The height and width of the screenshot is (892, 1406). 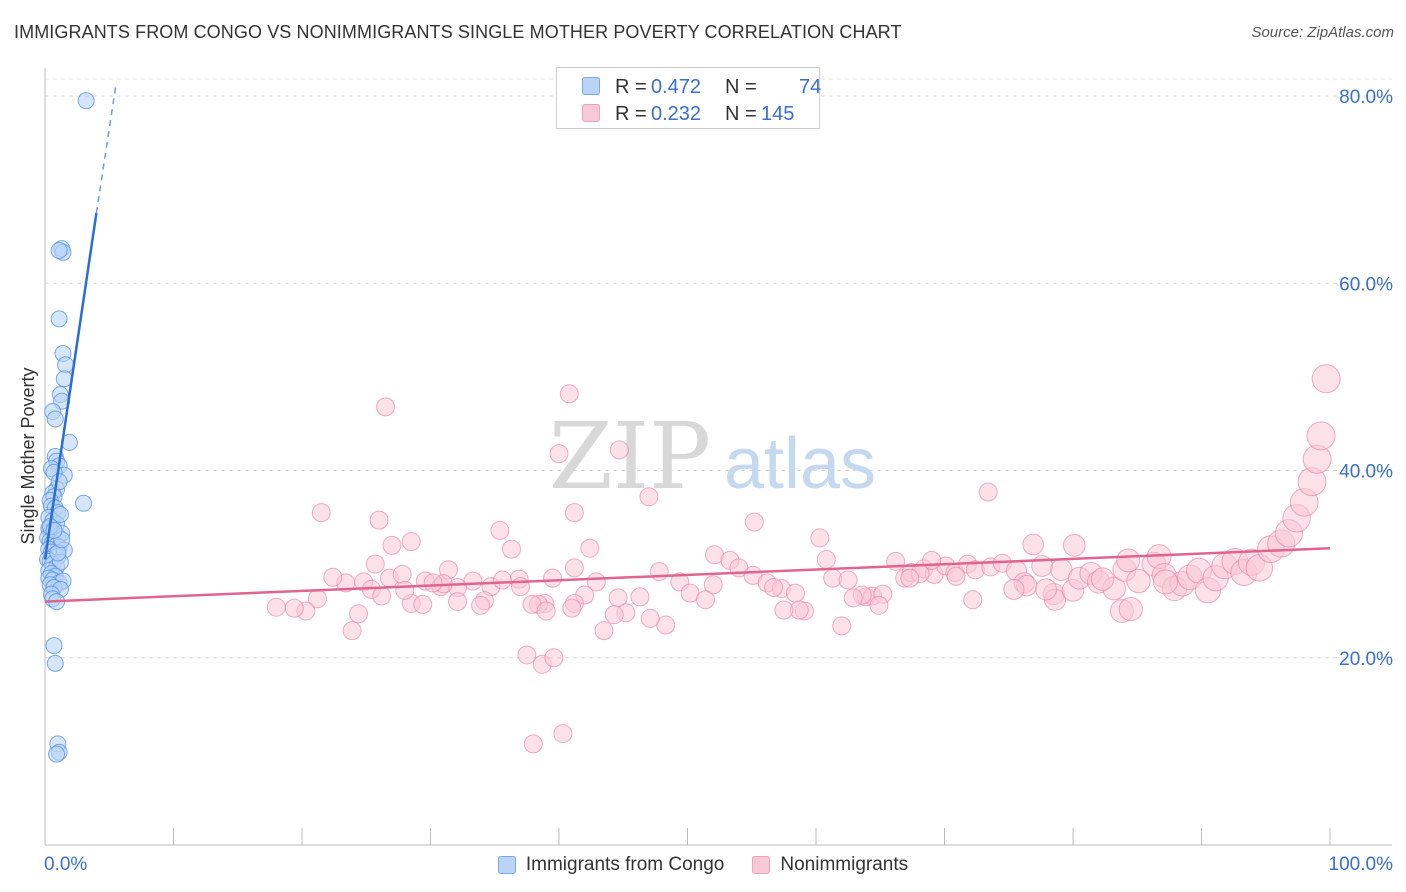 I want to click on watermark-zip: ZIP, so click(x=630, y=456).